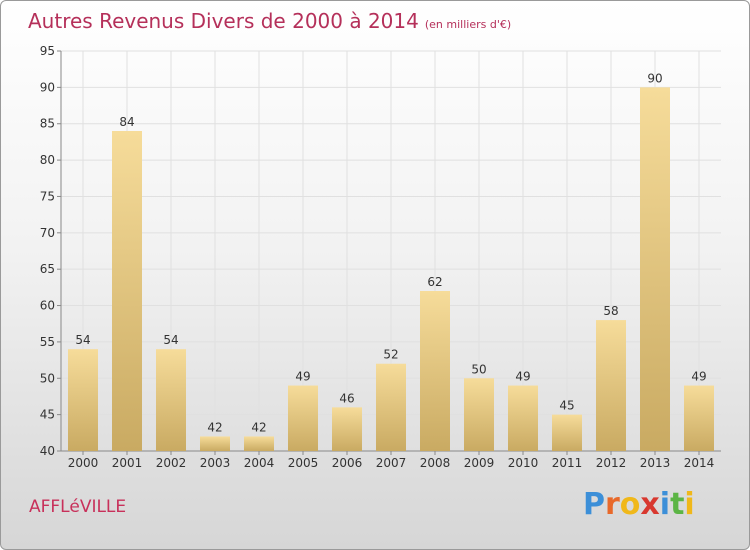 This screenshot has width=750, height=550. Describe the element at coordinates (127, 291) in the screenshot. I see `bar-2001` at that location.